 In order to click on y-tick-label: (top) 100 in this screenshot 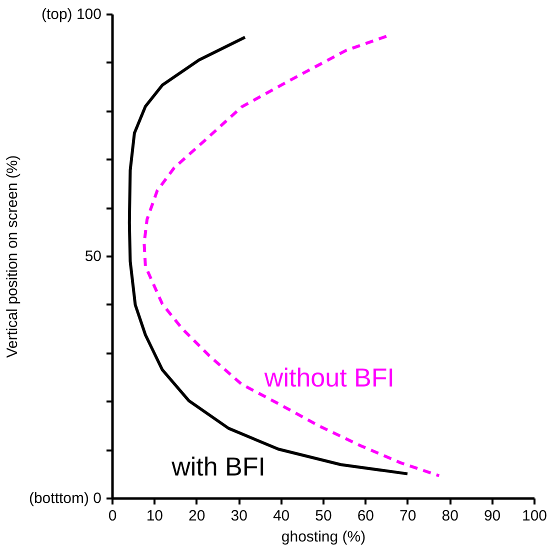, I will do `click(71, 14)`.